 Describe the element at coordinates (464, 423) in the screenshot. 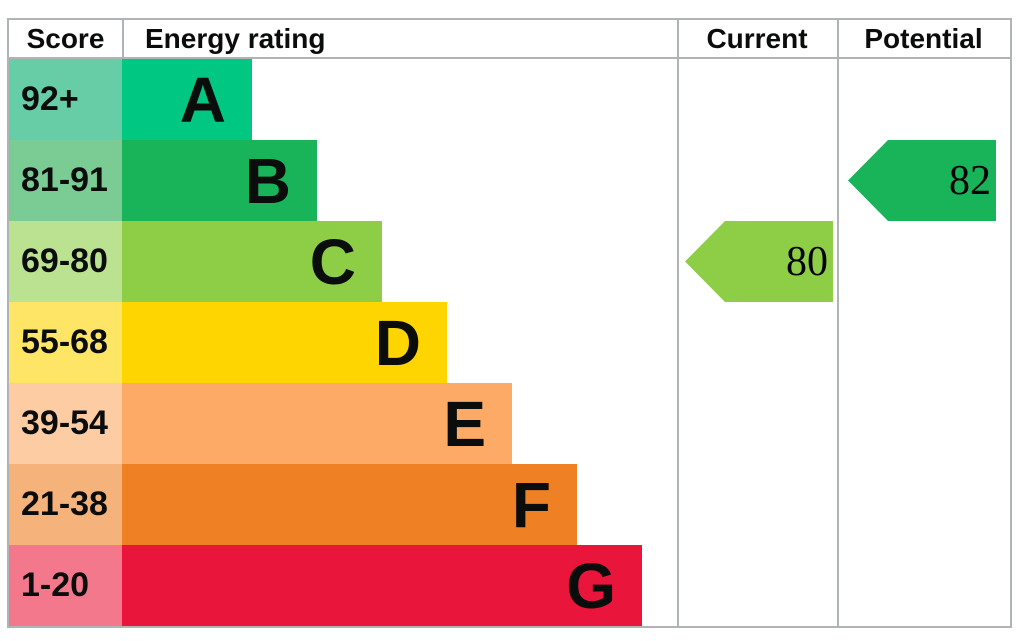

I see `band-letter-e: E` at that location.